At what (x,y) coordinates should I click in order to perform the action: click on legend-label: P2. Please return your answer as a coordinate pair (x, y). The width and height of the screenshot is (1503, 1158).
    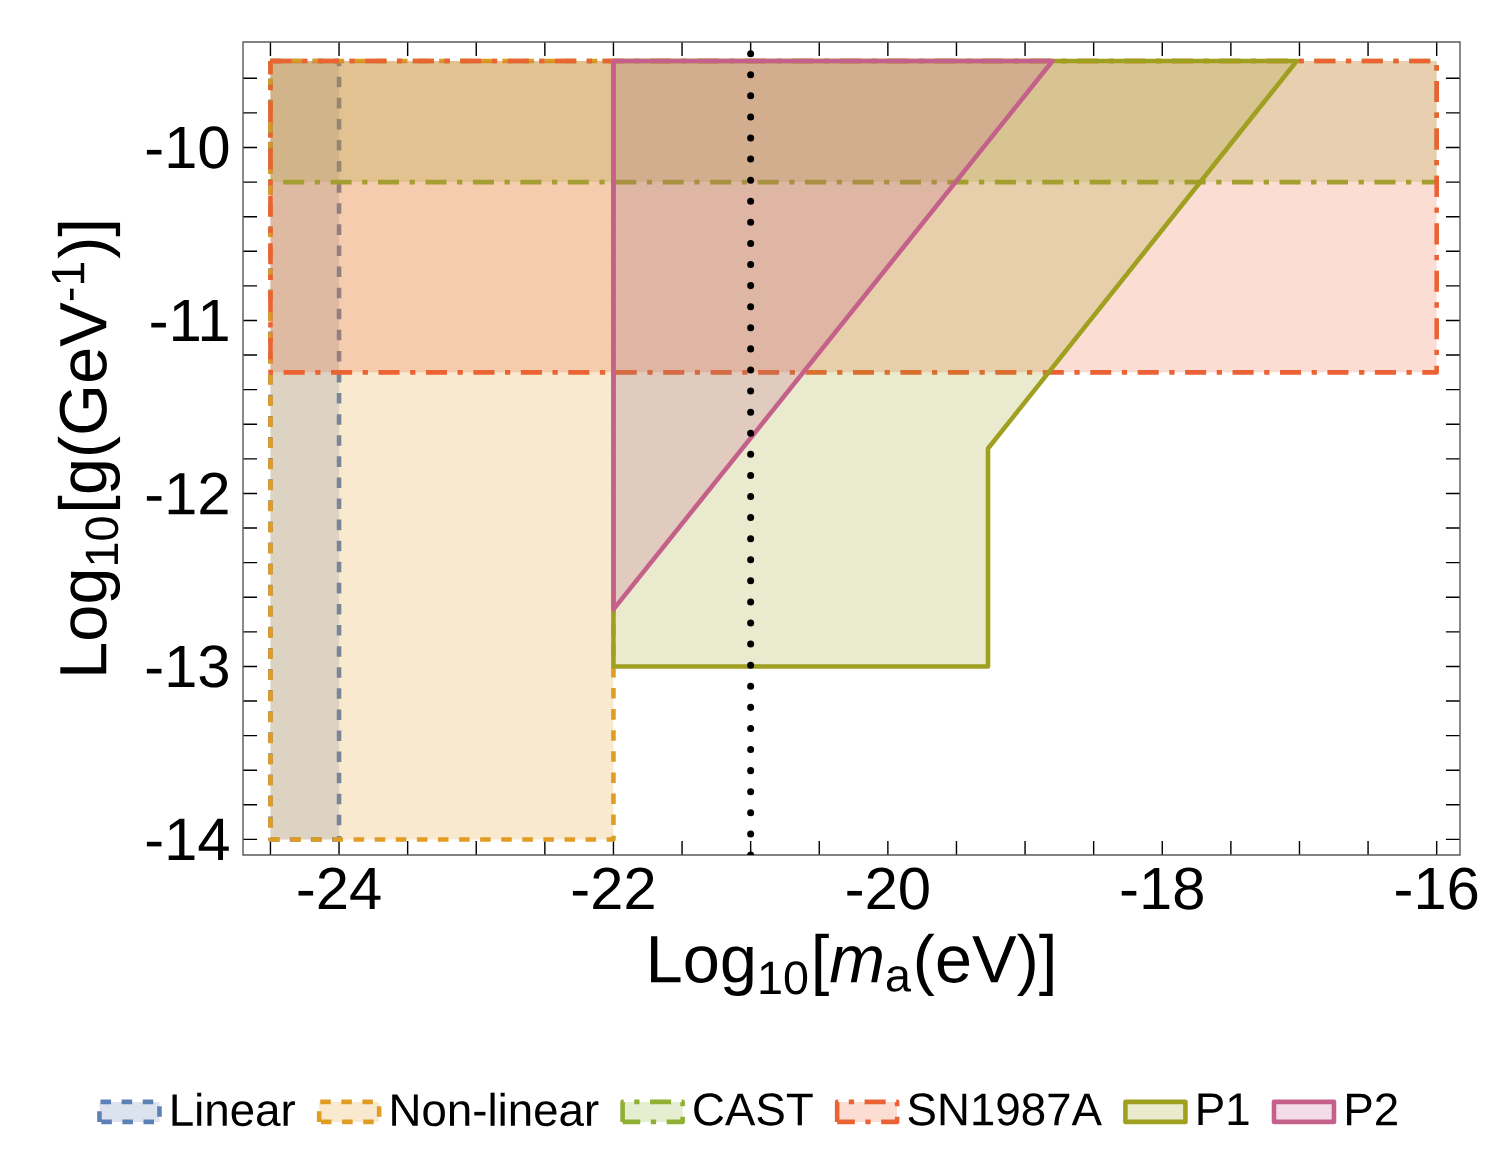
    Looking at the image, I should click on (1372, 1109).